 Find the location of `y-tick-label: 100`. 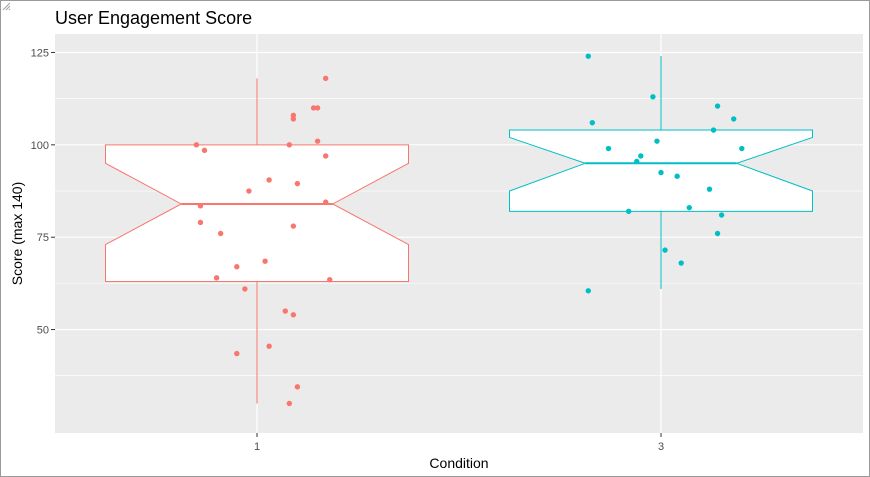

y-tick-label: 100 is located at coordinates (40, 146).